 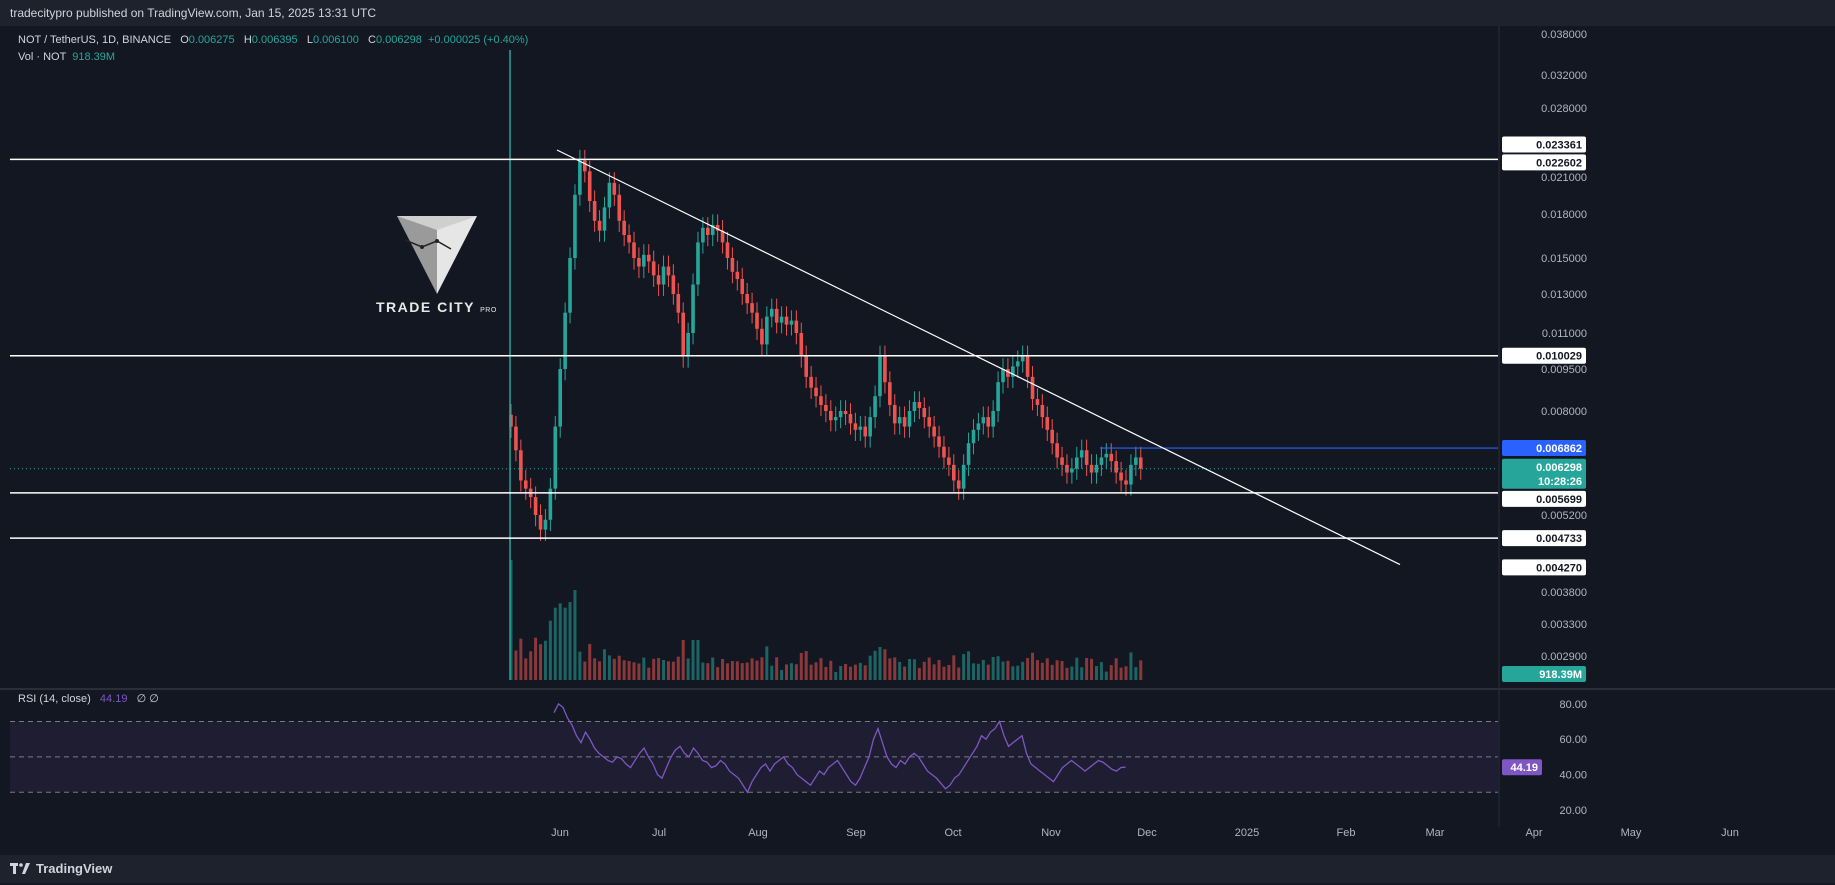 What do you see at coordinates (1564, 109) in the screenshot?
I see `price-tick-label: 0.028000` at bounding box center [1564, 109].